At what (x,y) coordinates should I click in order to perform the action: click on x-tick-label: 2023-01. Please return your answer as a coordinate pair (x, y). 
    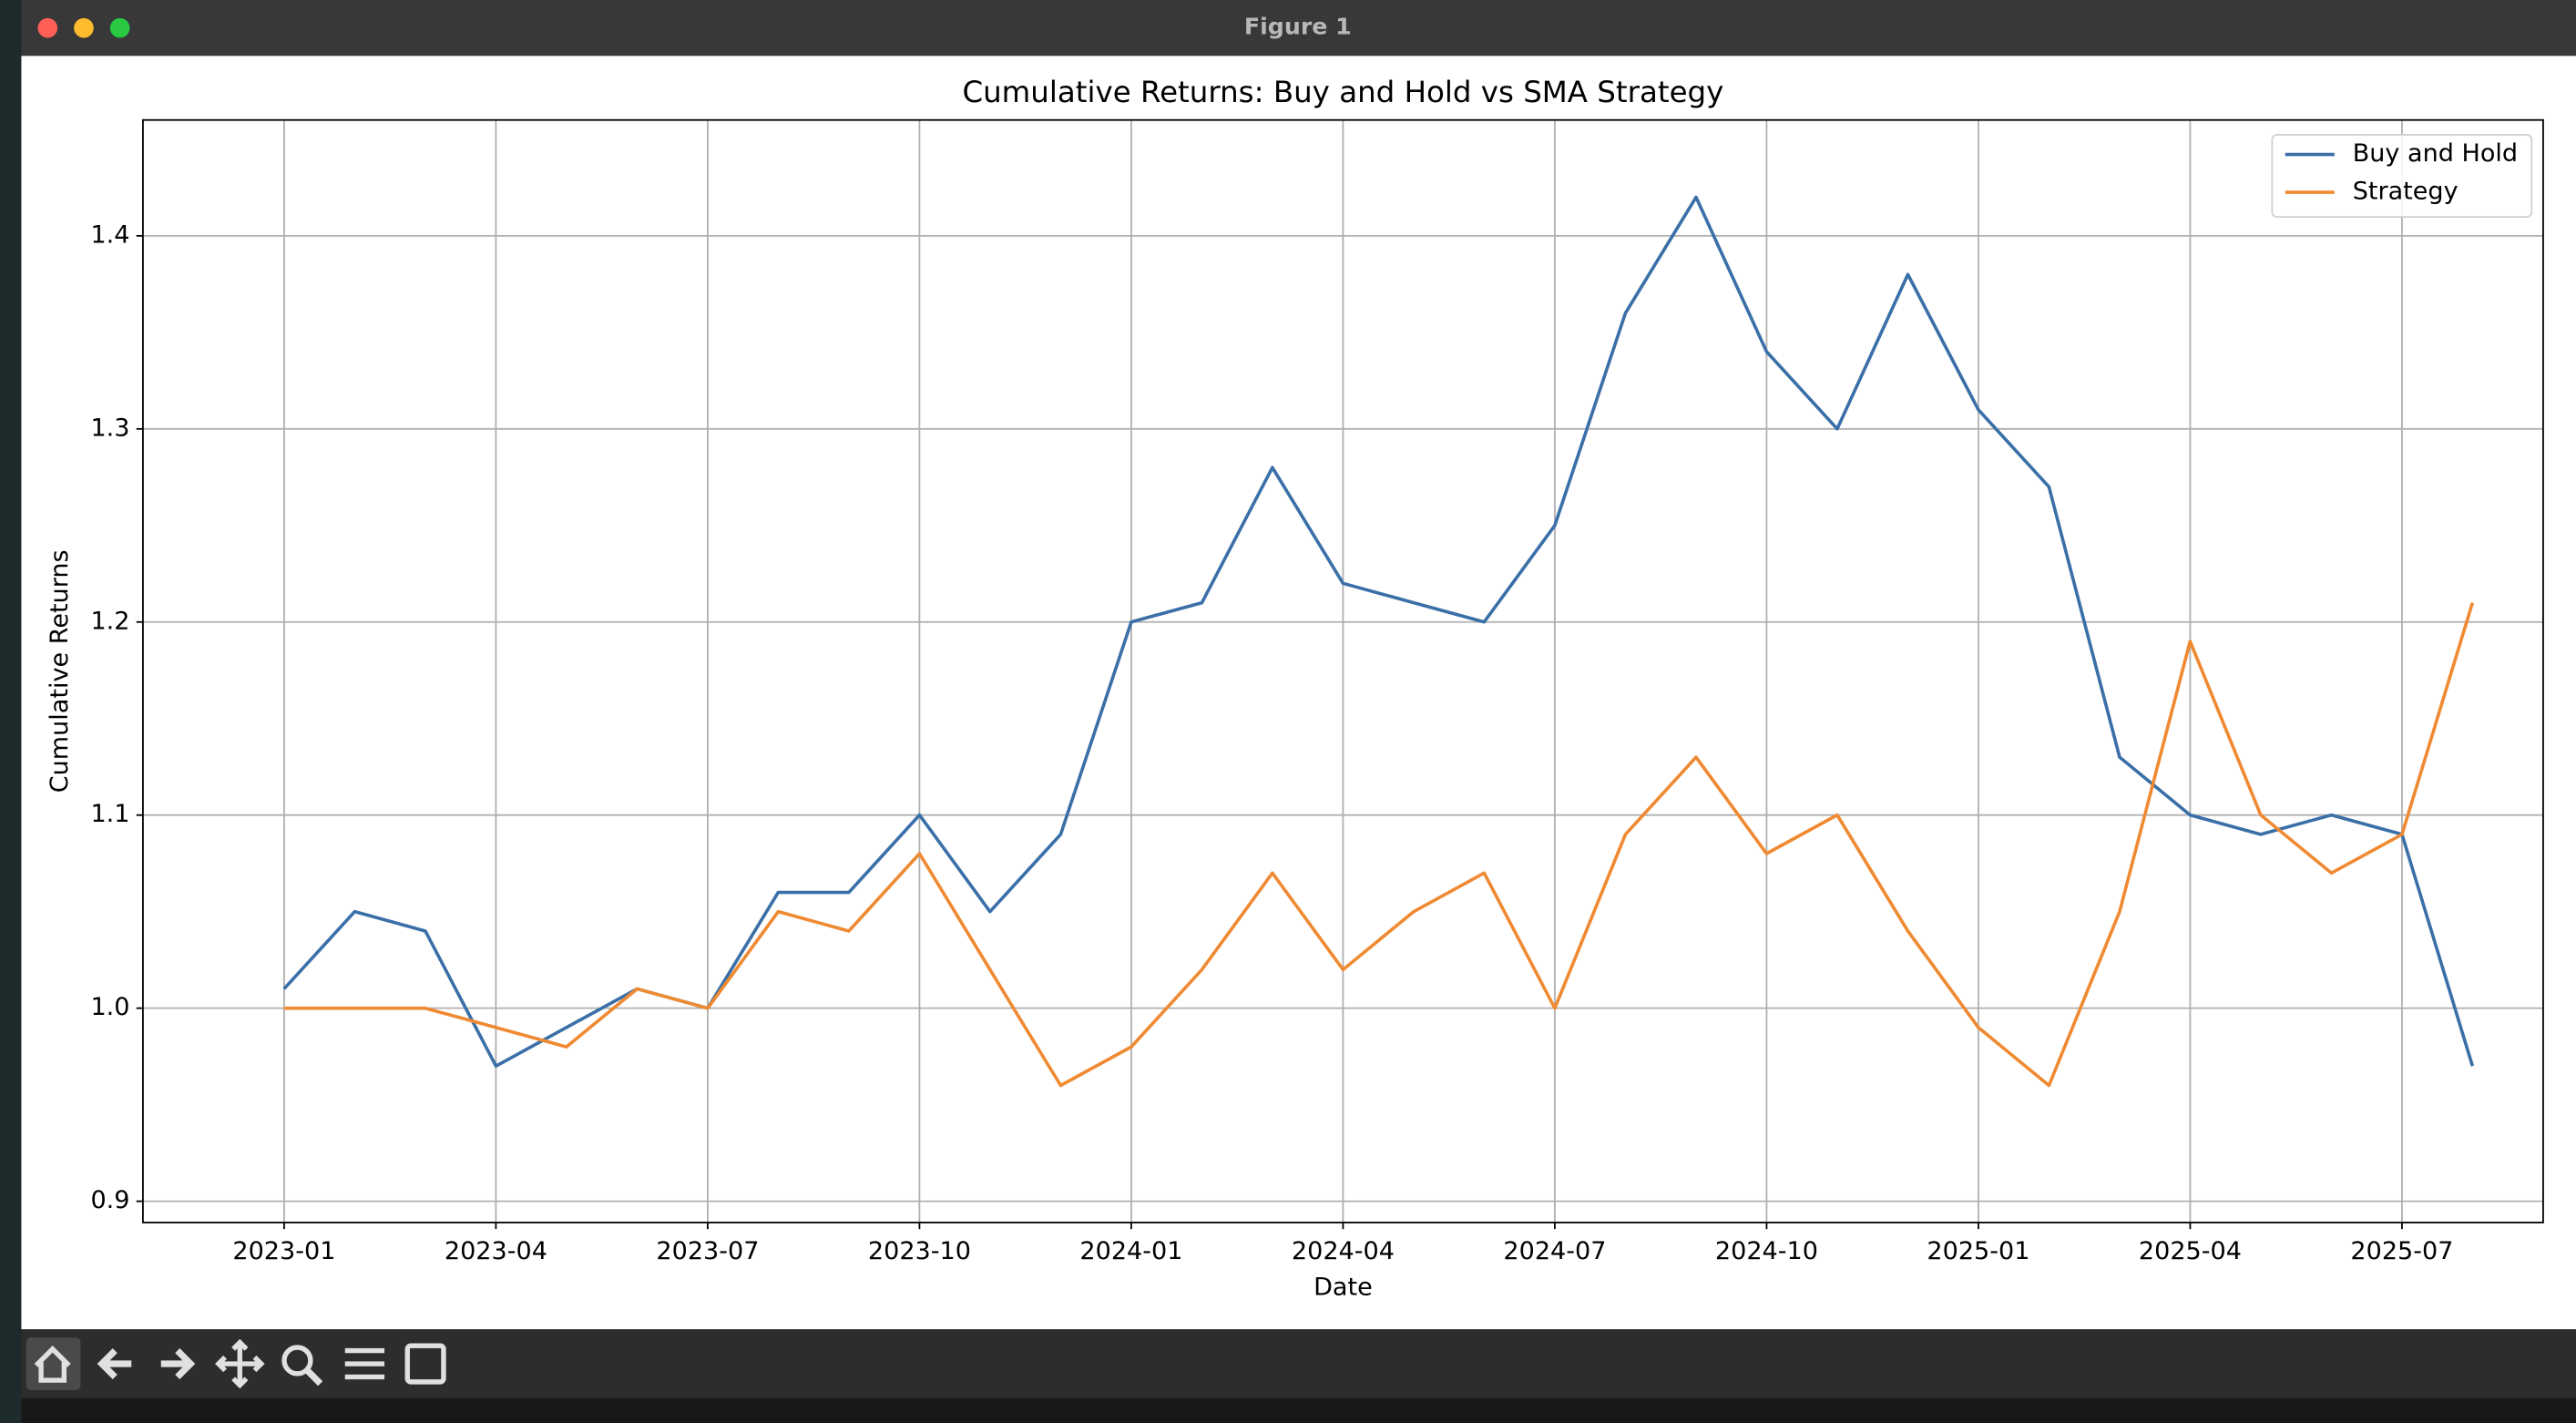
    Looking at the image, I should click on (284, 1251).